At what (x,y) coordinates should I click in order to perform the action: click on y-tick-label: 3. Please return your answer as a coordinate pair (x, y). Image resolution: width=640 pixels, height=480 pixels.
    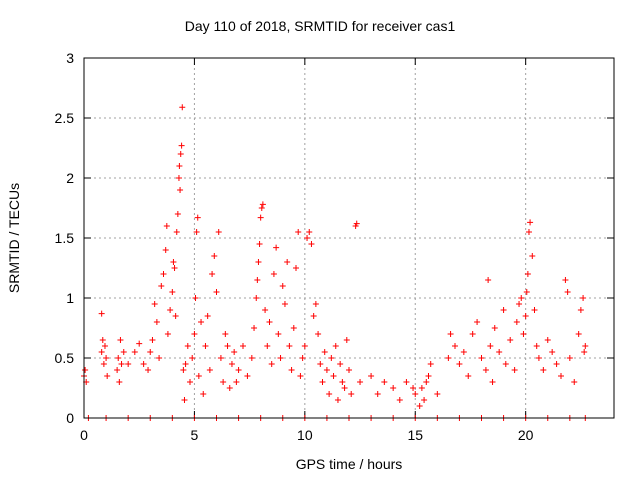
    Looking at the image, I should click on (70, 58).